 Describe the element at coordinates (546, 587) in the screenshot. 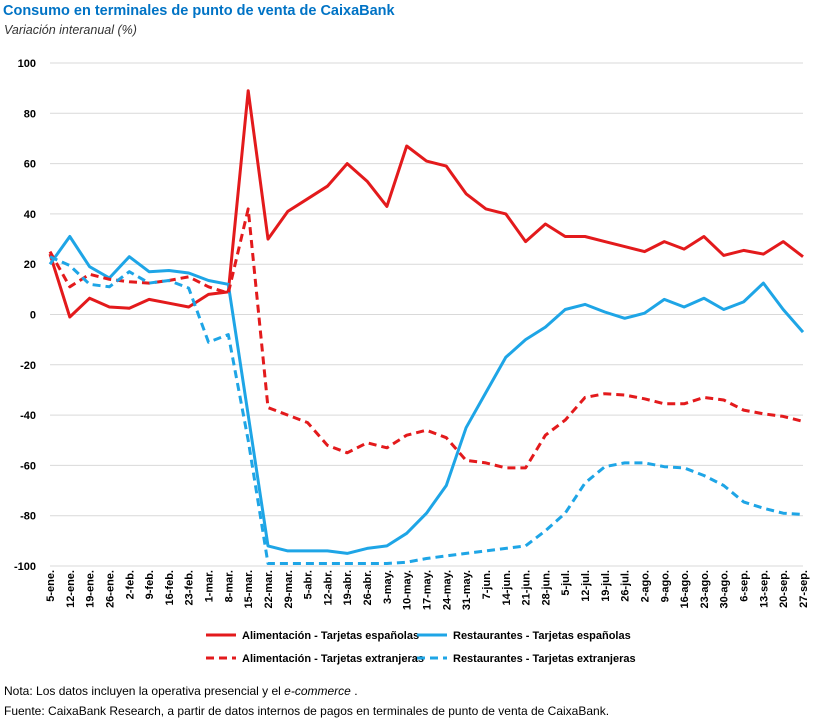

I see `x-tick-label: 28-jun.` at that location.